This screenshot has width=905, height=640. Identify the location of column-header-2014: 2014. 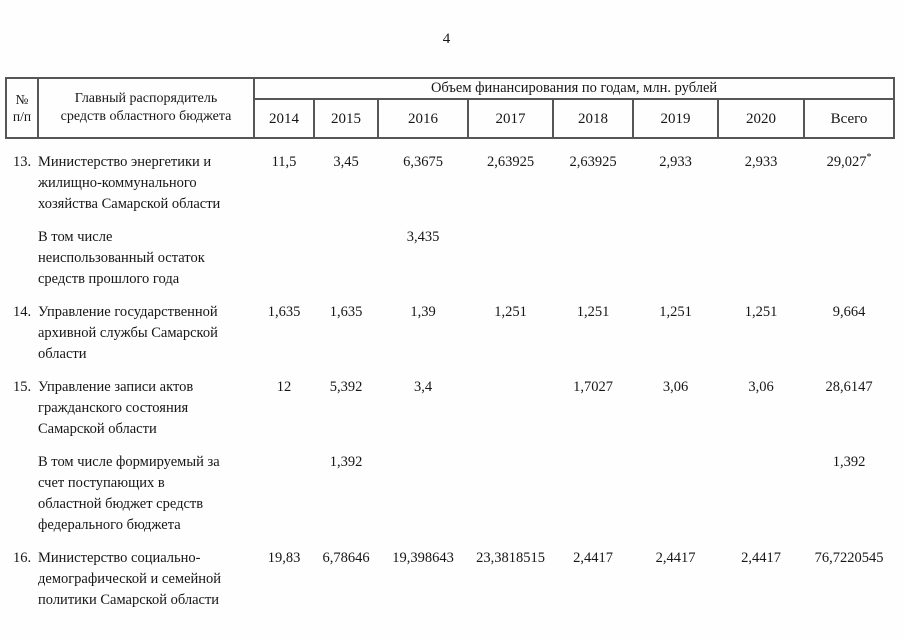
(284, 118).